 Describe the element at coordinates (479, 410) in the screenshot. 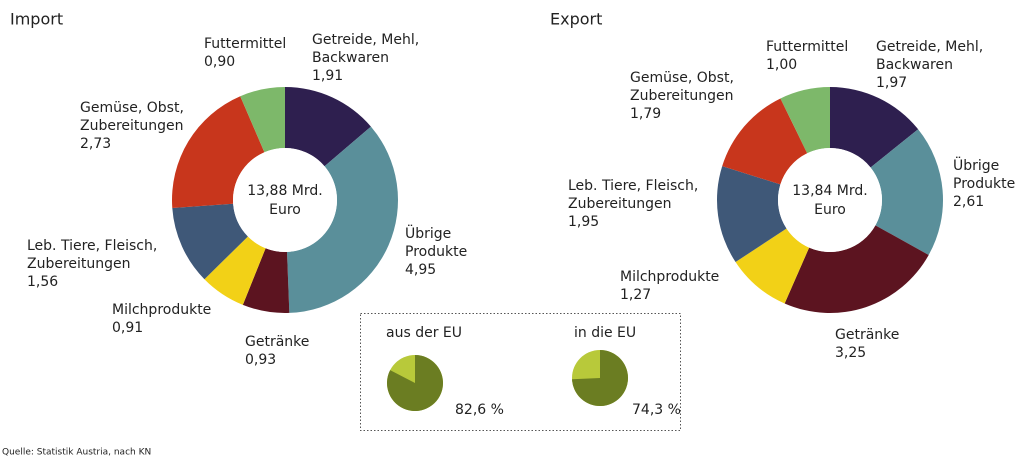

I see `value-label: 82,6 %` at that location.